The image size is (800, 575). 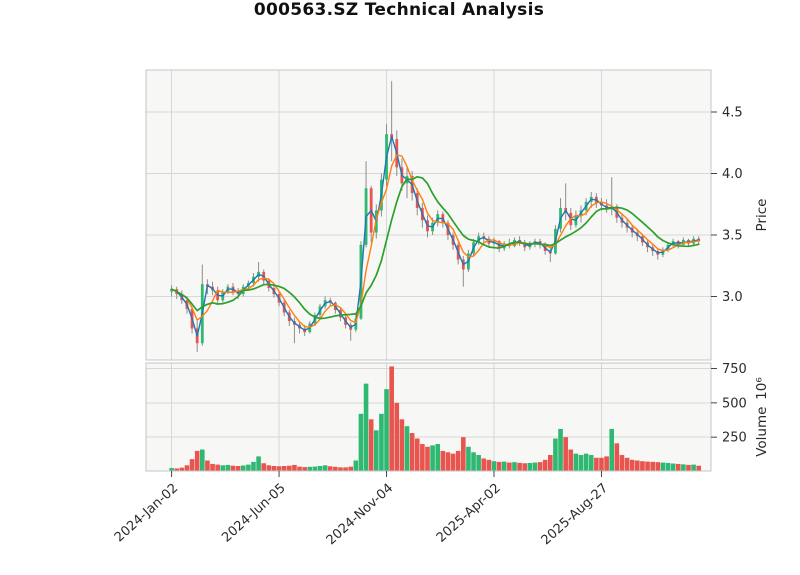 I want to click on candle-body, so click(x=171, y=290).